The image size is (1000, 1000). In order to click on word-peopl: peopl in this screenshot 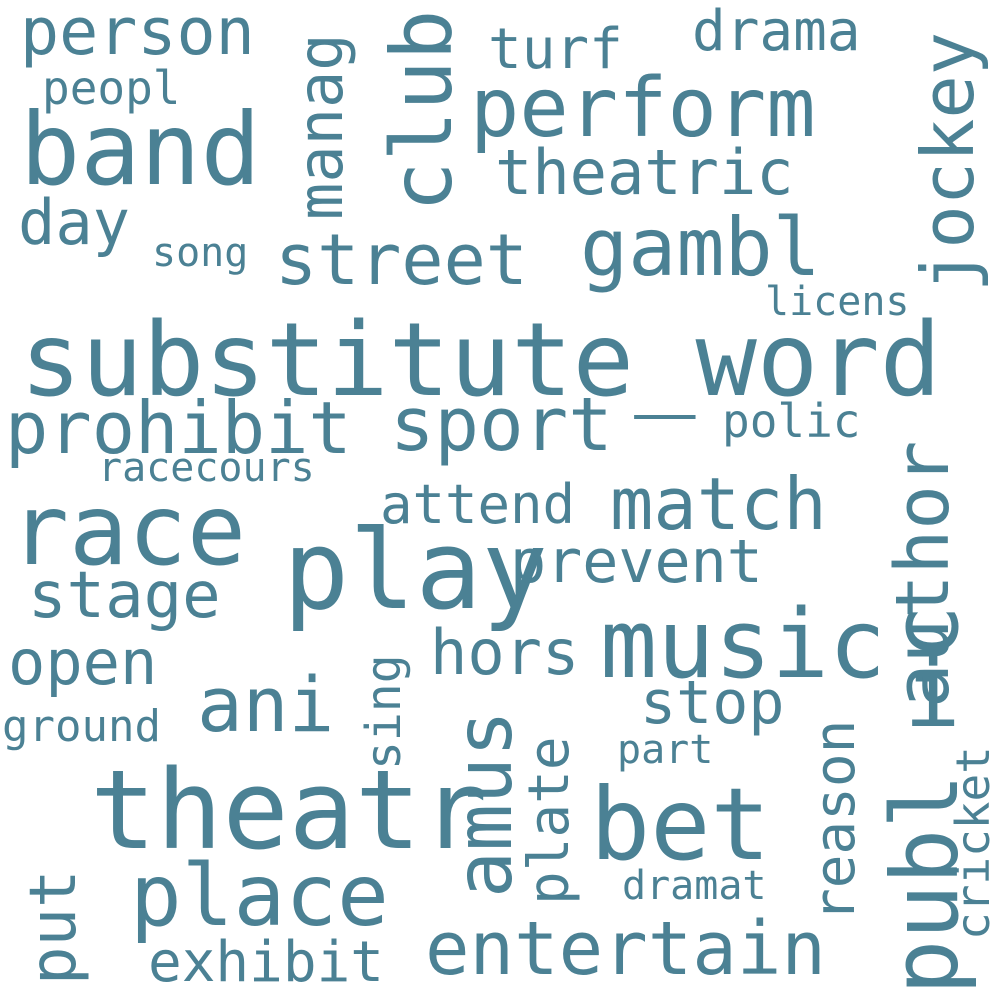, I will do `click(111, 88)`.